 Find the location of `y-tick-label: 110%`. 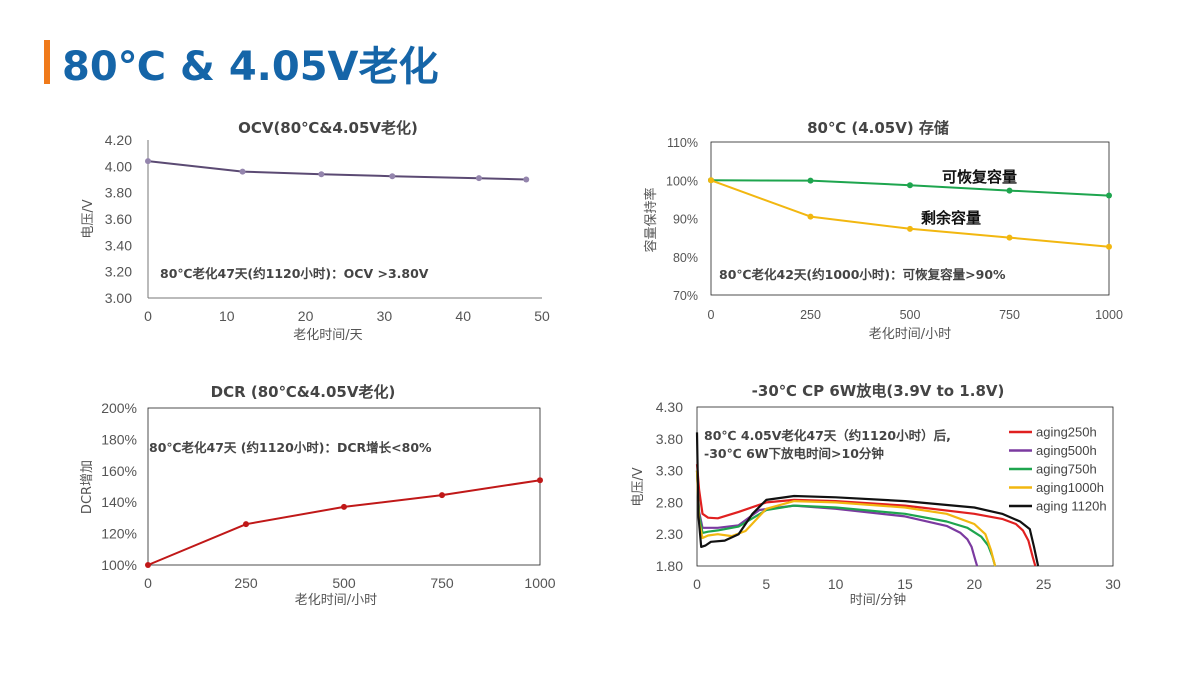

y-tick-label: 110% is located at coordinates (682, 143).